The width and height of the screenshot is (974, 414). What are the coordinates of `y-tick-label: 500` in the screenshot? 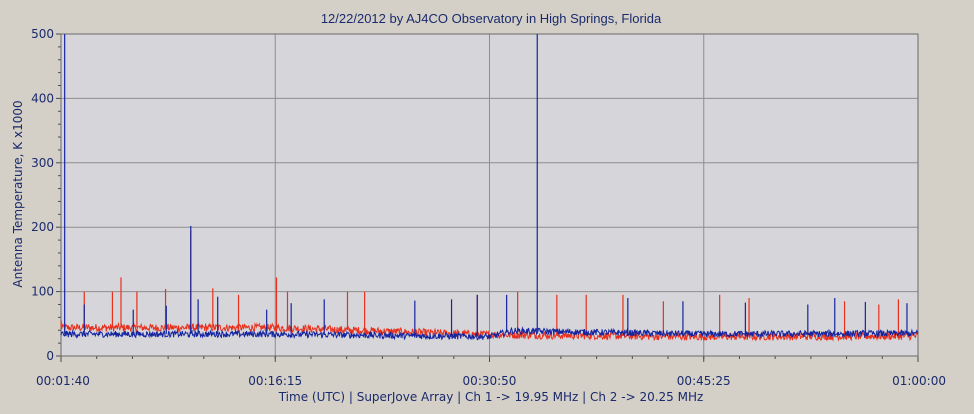 It's located at (42, 34).